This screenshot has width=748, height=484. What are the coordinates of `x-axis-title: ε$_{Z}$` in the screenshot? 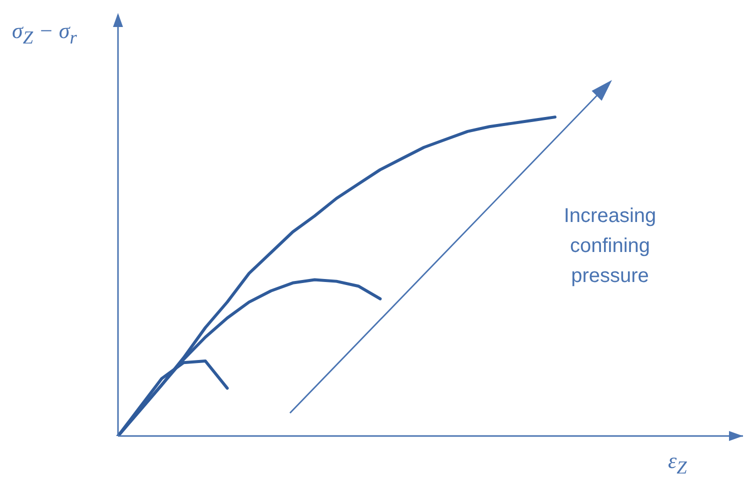 It's located at (677, 463).